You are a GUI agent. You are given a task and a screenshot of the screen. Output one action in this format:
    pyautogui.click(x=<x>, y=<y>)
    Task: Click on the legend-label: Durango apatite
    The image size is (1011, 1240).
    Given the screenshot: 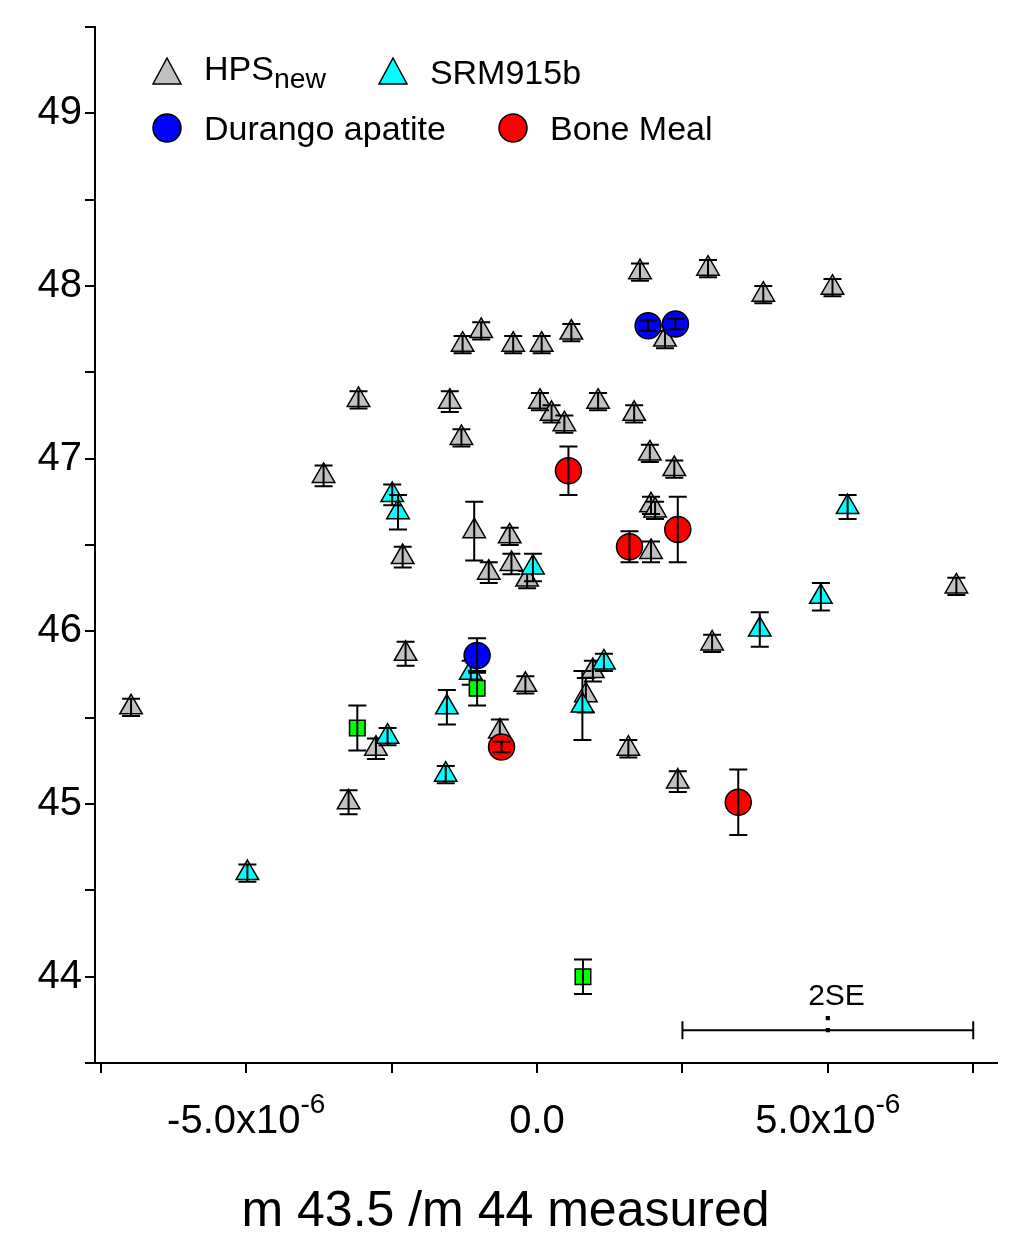 What is the action you would take?
    pyautogui.click(x=325, y=128)
    